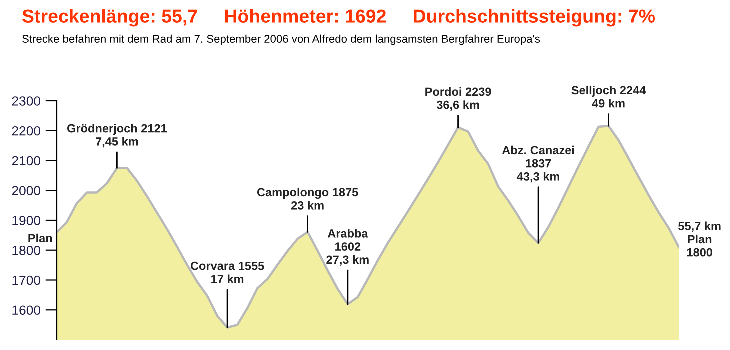 This screenshot has height=350, width=730. I want to click on y-tick-label: 2000, so click(26, 191).